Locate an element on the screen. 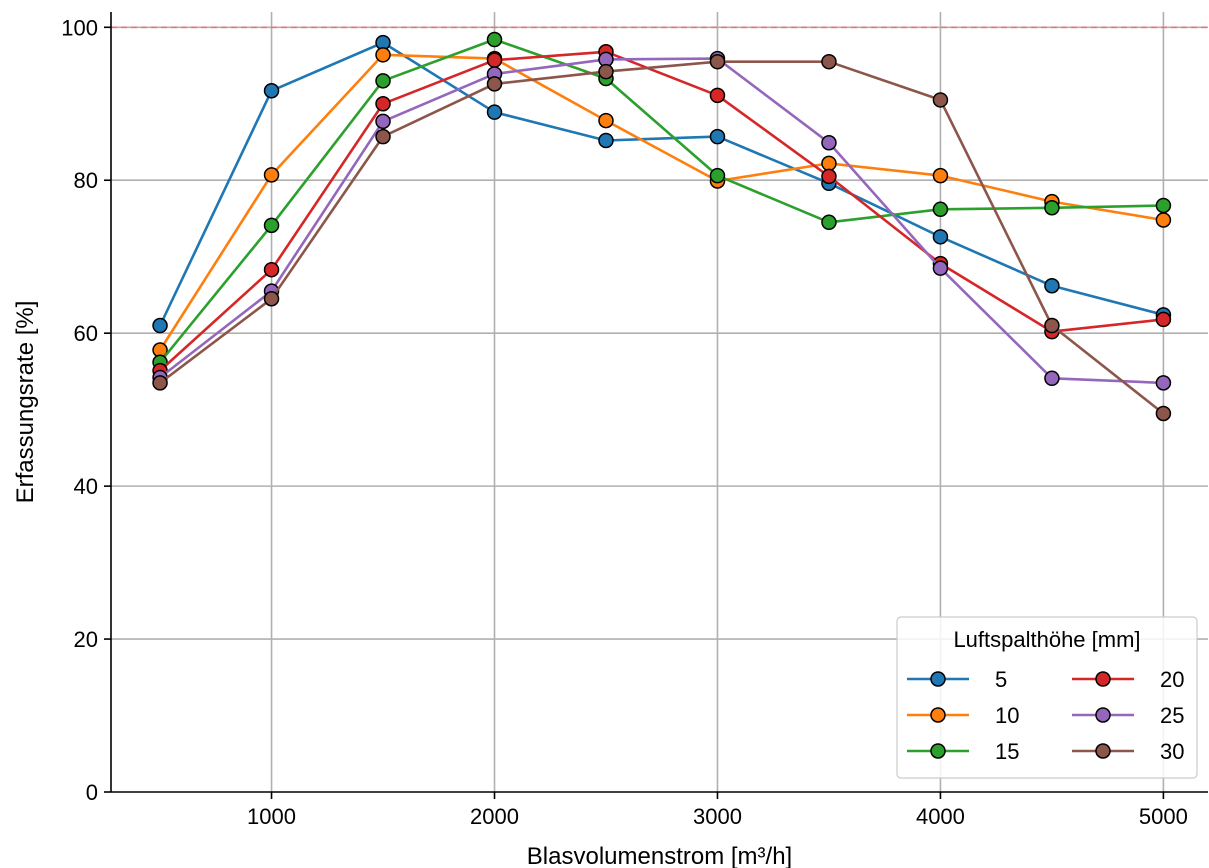 This screenshot has height=868, width=1209. x-axis-label: Blasvolumenstrom [m³/h] is located at coordinates (659, 855).